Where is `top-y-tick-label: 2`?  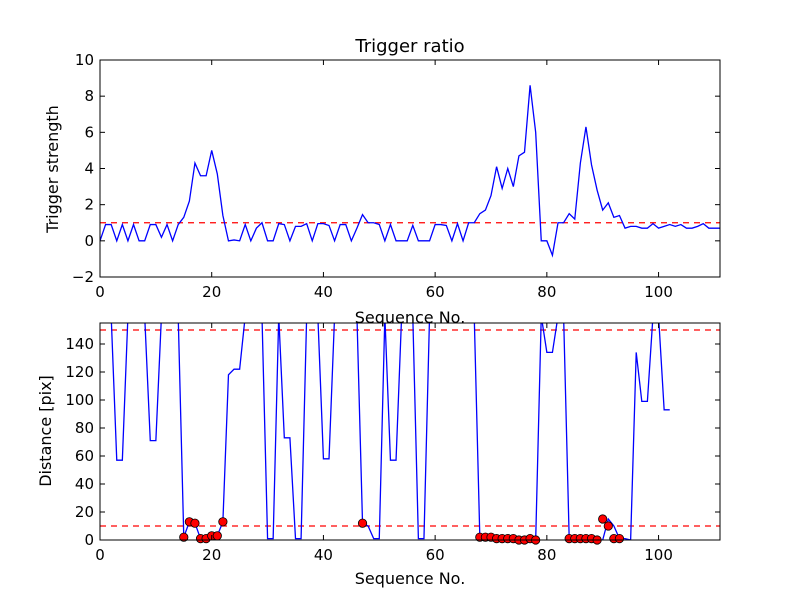 top-y-tick-label: 2 is located at coordinates (89, 205).